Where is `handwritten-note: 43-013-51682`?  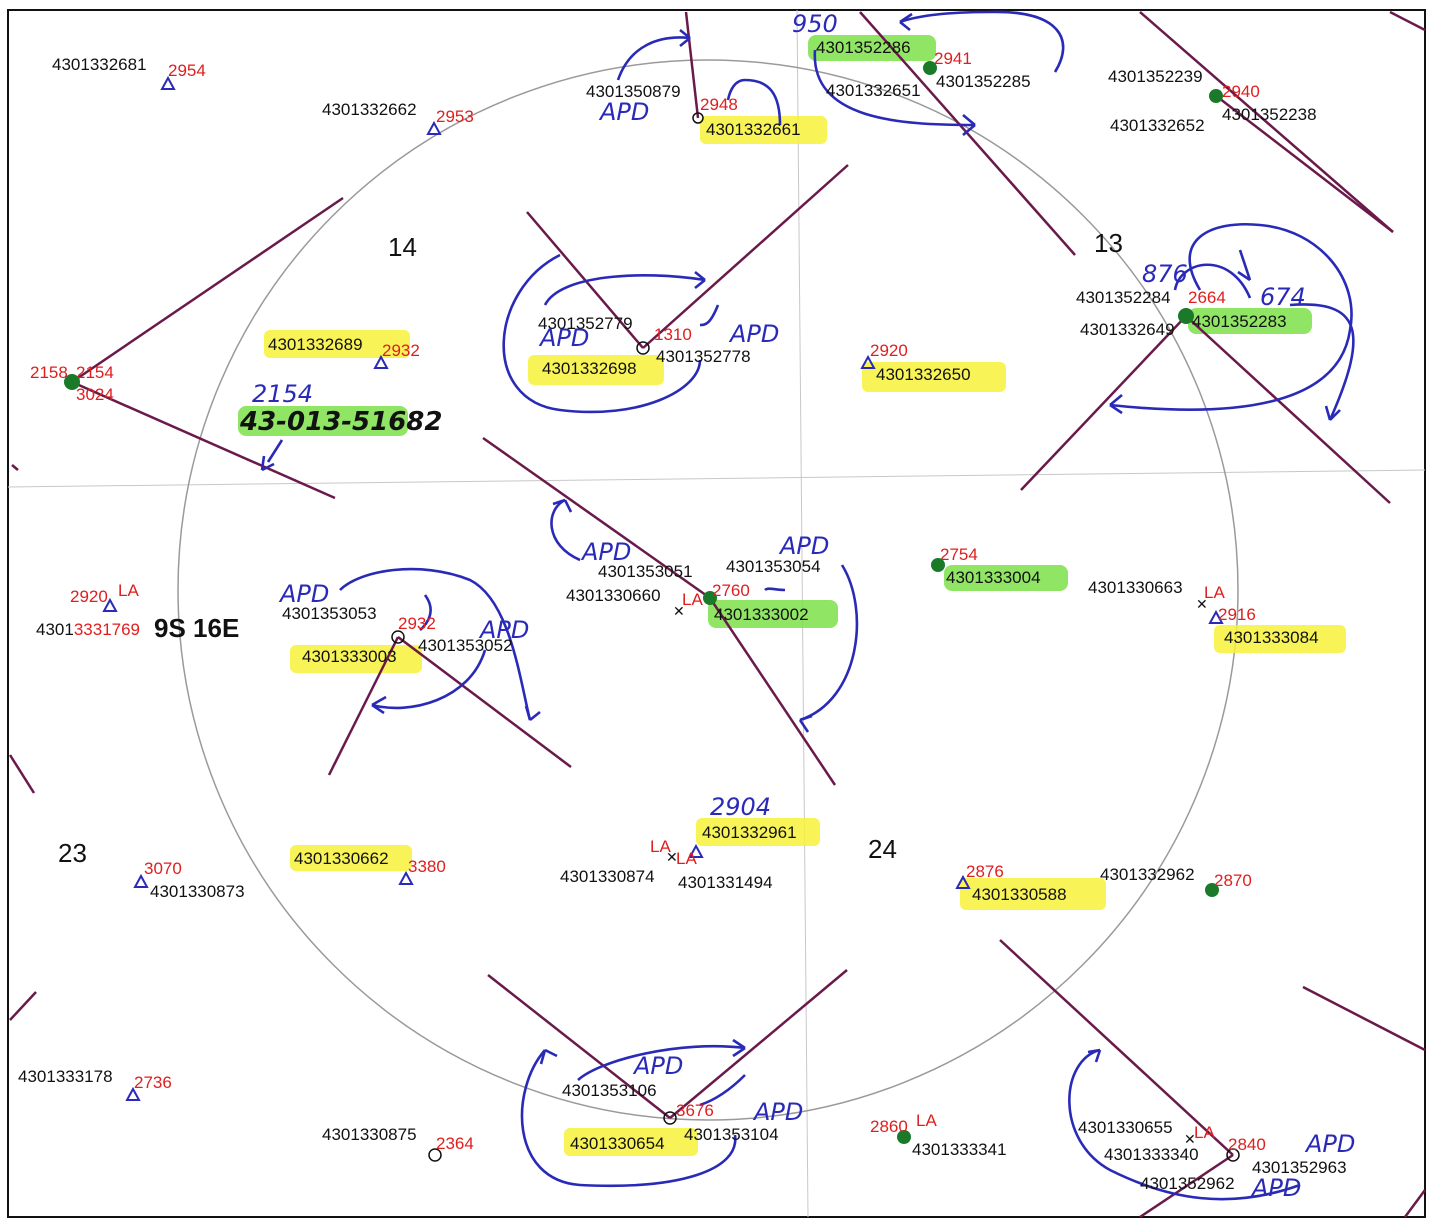
handwritten-note: 43-013-51682 is located at coordinates (341, 422).